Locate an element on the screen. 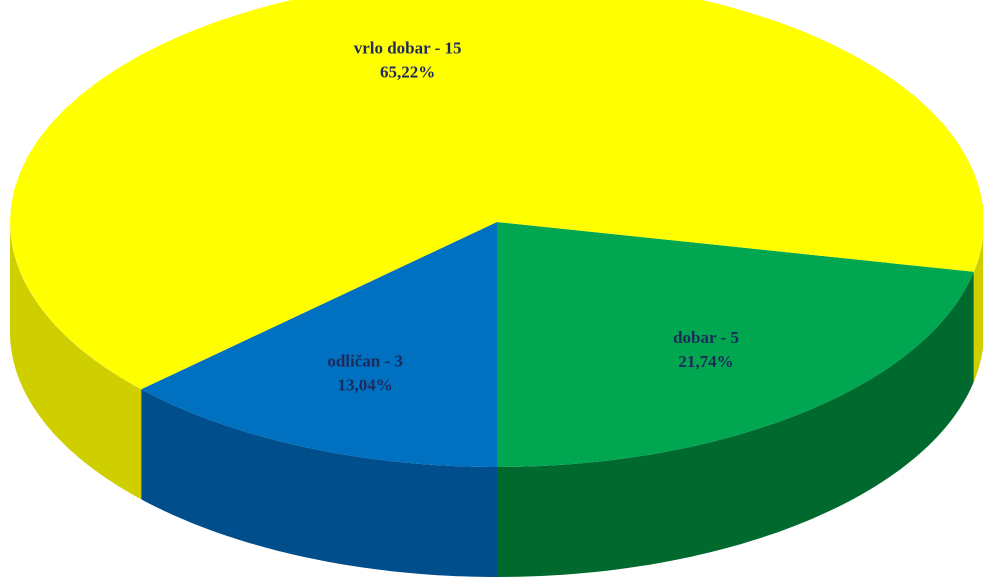 The width and height of the screenshot is (983, 578). slice-label: odličan - 3 is located at coordinates (365, 361).